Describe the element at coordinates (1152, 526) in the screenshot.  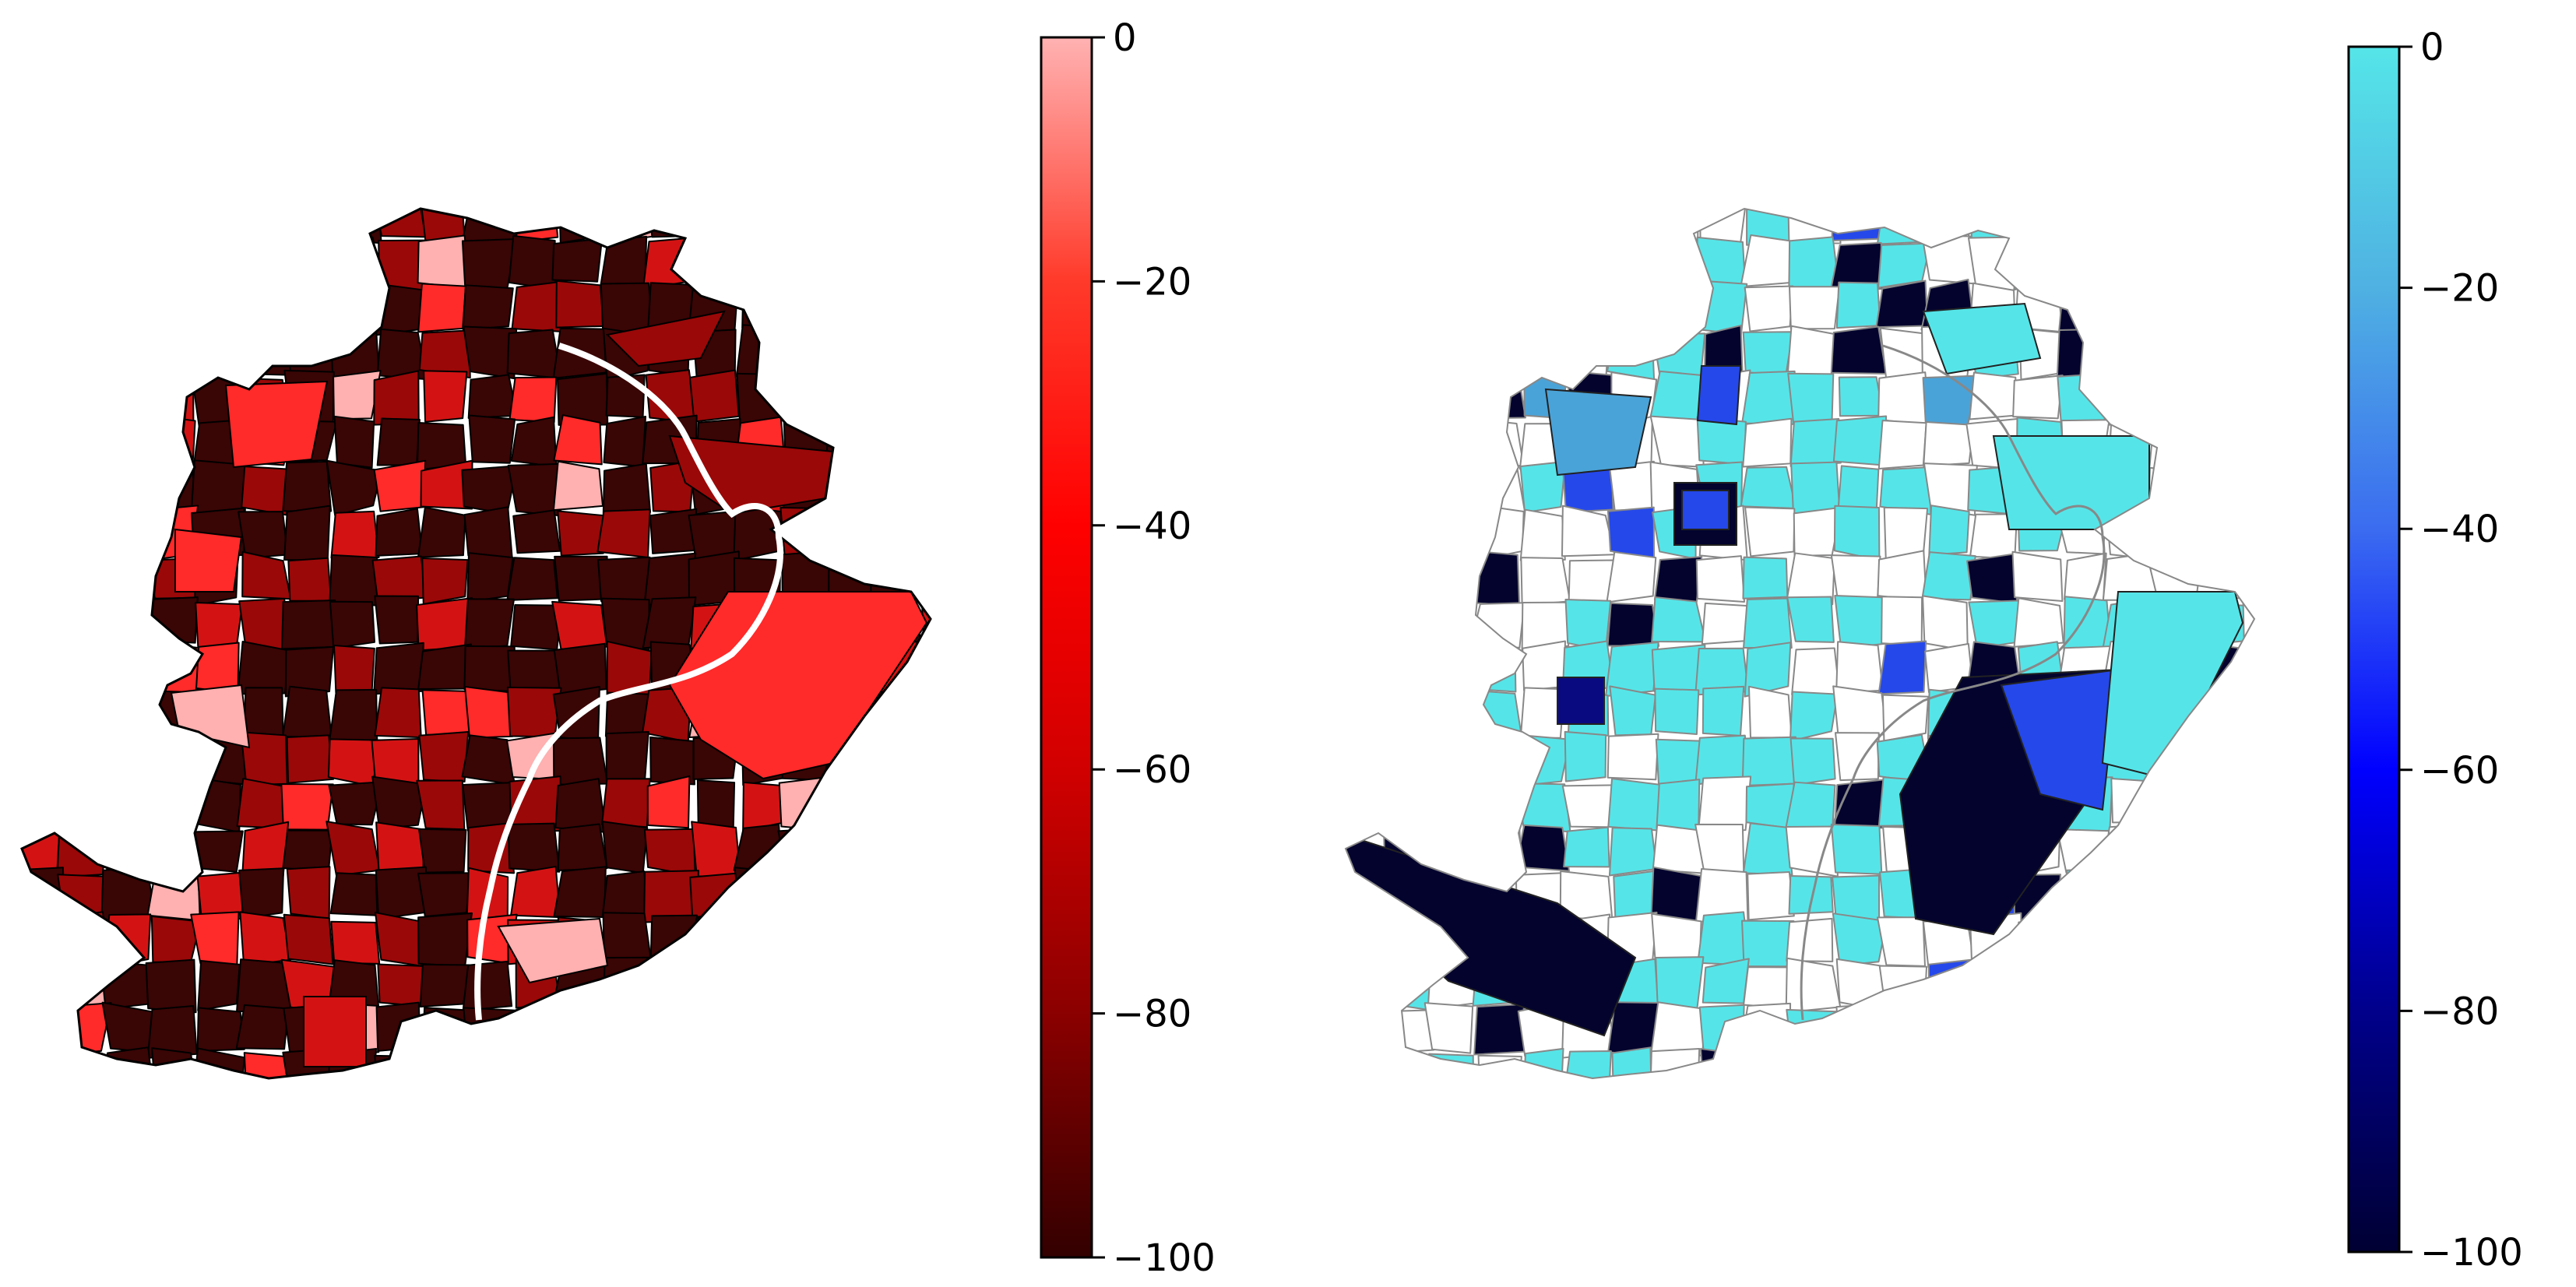
I see `colorbar-left-tick-label: −40` at that location.